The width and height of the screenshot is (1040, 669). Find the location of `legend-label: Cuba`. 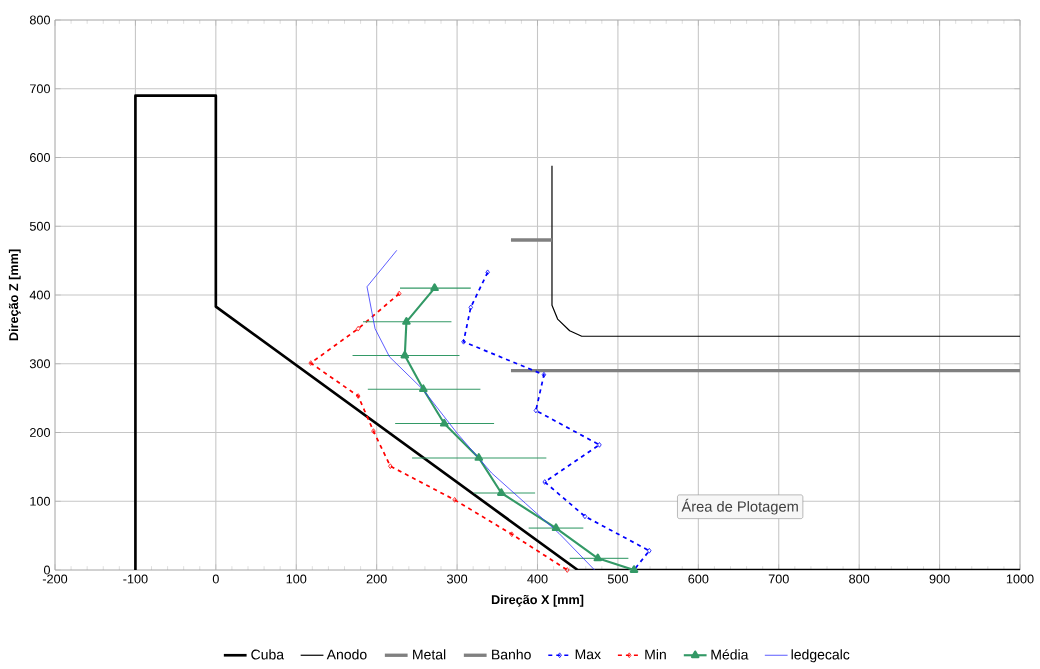

legend-label: Cuba is located at coordinates (268, 654).